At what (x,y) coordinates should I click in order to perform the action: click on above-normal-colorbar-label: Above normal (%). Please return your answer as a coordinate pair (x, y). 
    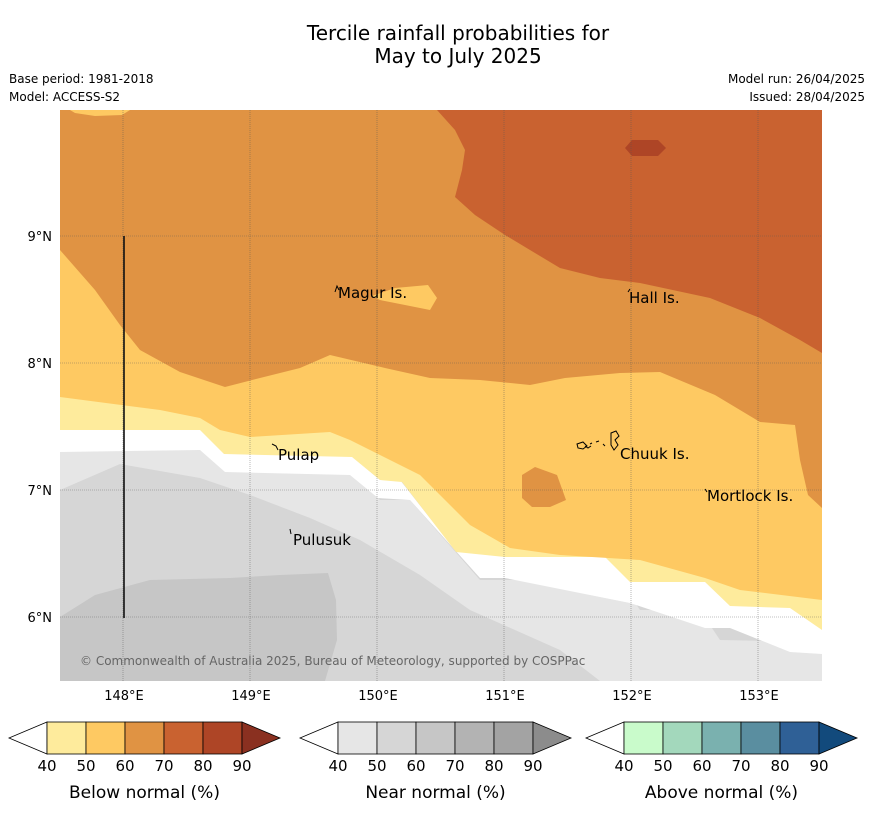
    Looking at the image, I should click on (721, 793).